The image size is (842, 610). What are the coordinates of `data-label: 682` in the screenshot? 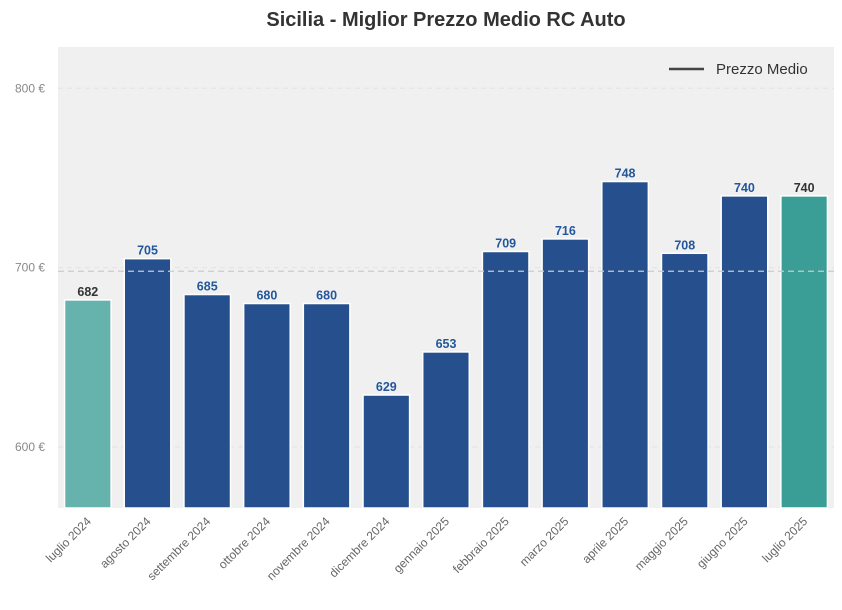 It's located at (87, 292).